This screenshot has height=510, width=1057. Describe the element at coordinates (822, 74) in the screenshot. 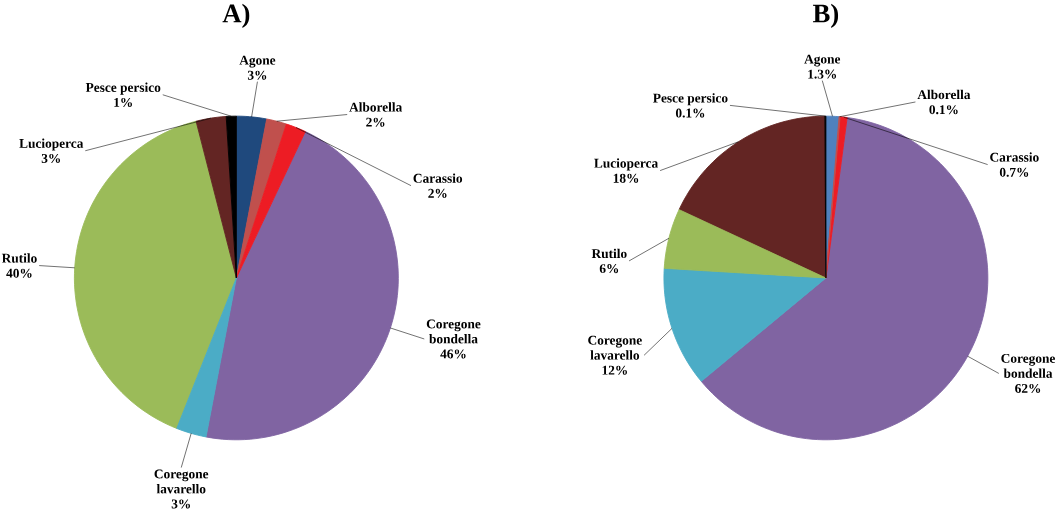

I see `data-label: 1.3%` at that location.